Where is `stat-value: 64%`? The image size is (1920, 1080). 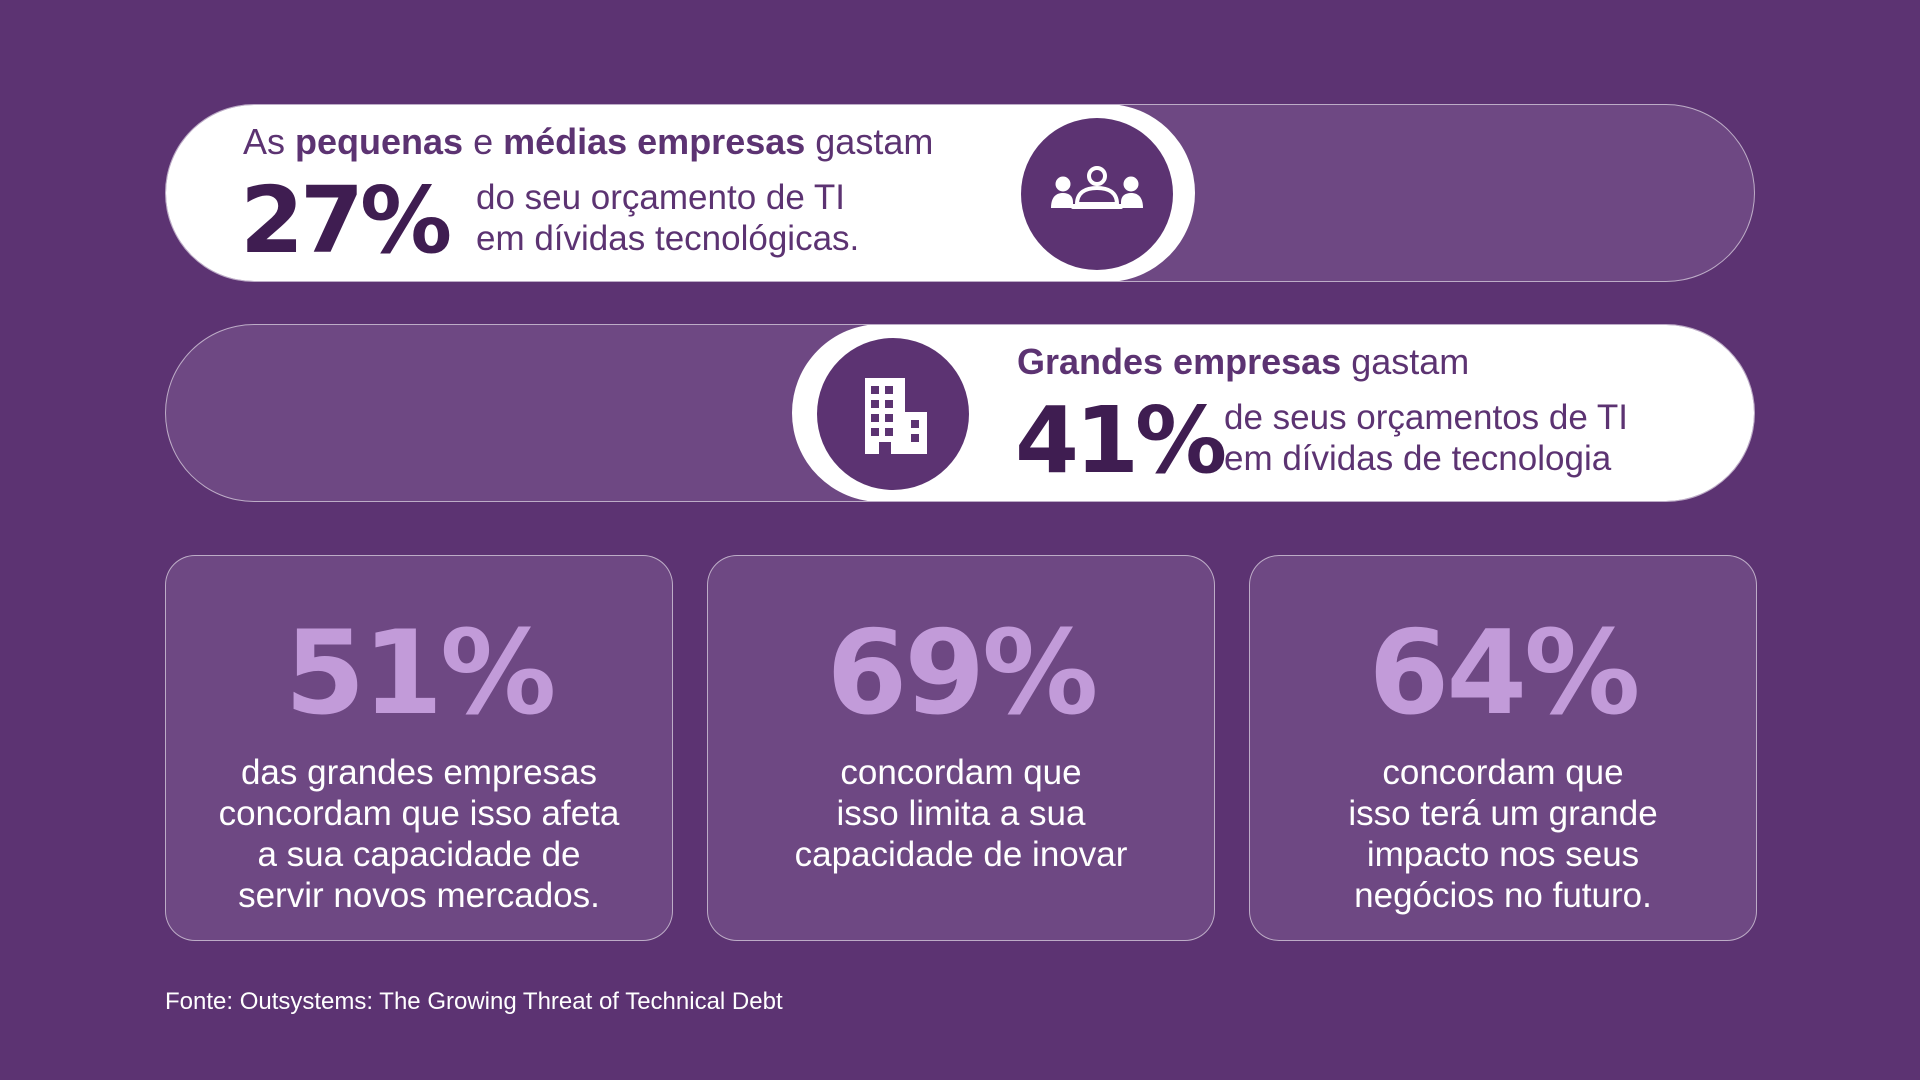
stat-value: 64% is located at coordinates (1504, 673).